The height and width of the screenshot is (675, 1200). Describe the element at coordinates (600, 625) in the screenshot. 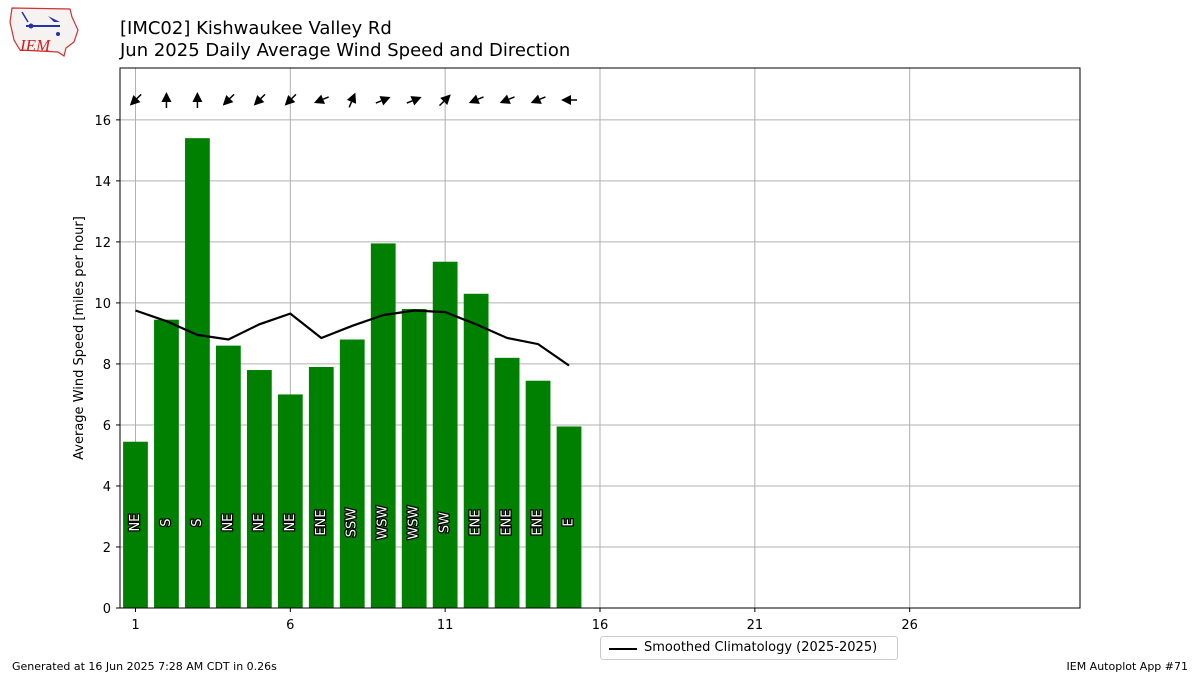

I see `x-tick-label: 16` at that location.